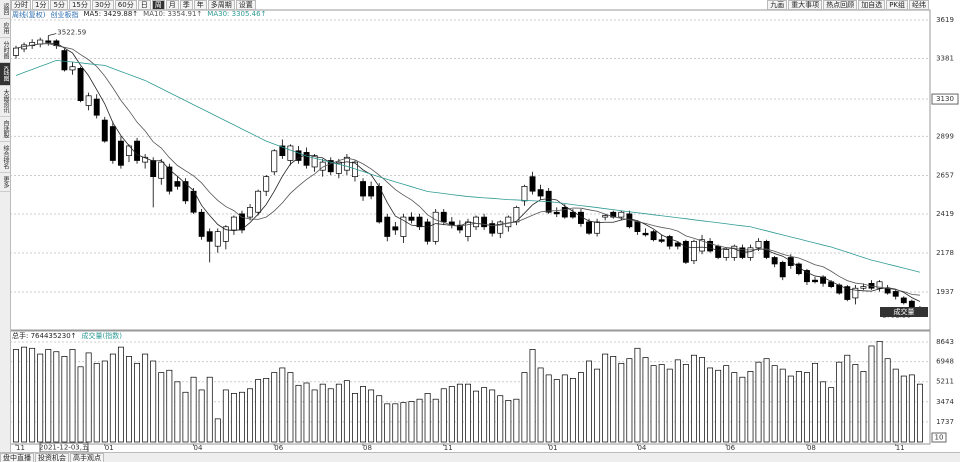 This screenshot has width=960, height=462. What do you see at coordinates (840, 5) in the screenshot?
I see `action-button: 热点回顾` at bounding box center [840, 5].